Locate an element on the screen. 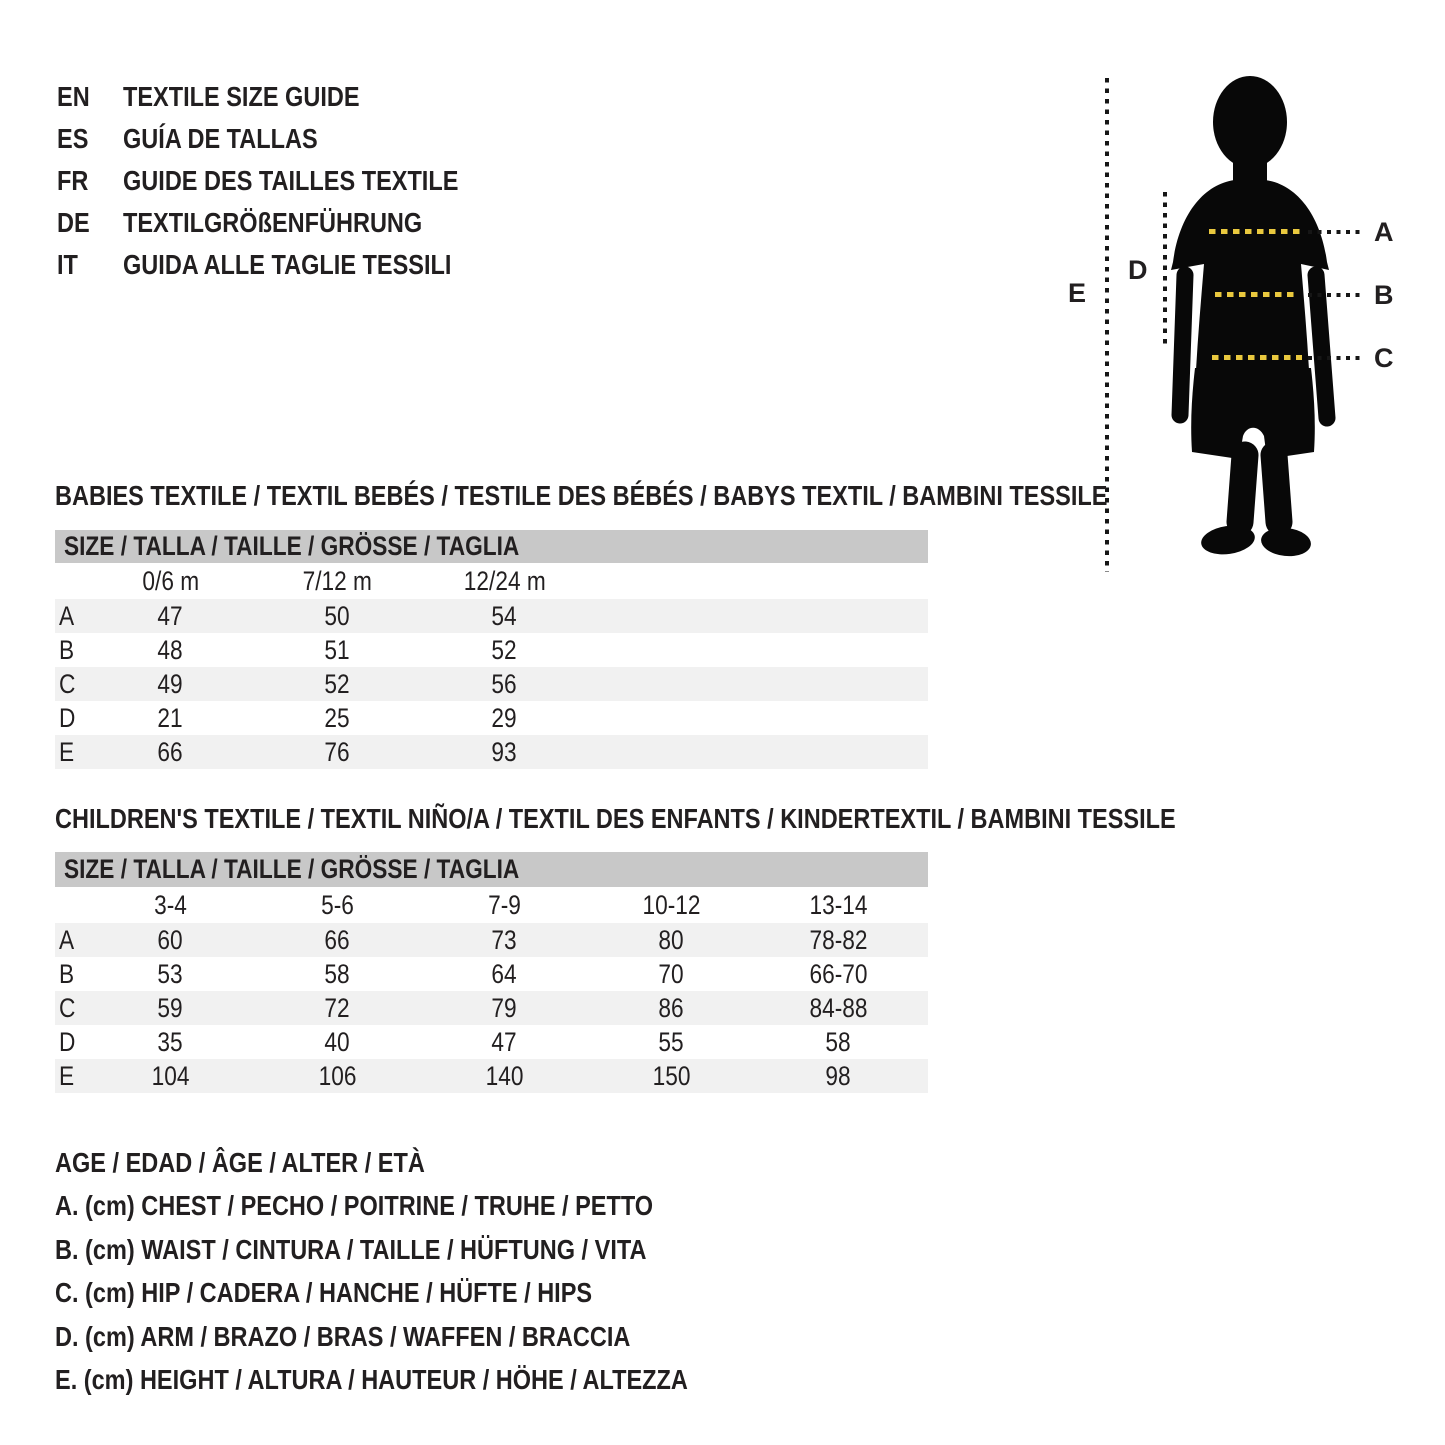 Image resolution: width=1445 pixels, height=1445 pixels. diagram-label-C: C is located at coordinates (1384, 358).